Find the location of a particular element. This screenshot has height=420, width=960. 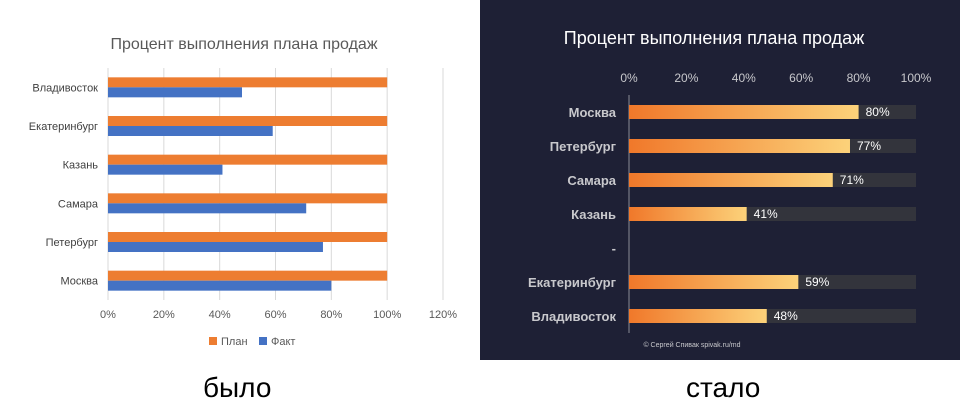

data-label: 48% is located at coordinates (786, 316).